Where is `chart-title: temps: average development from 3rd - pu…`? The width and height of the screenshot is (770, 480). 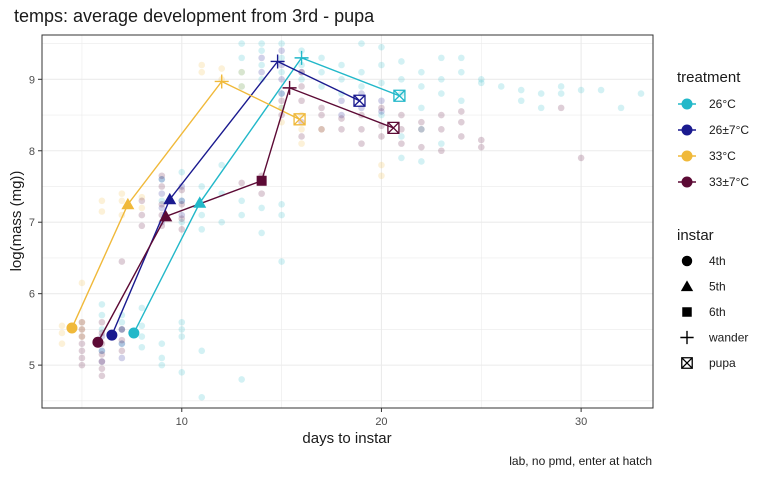 chart-title: temps: average development from 3rd - pu… is located at coordinates (194, 16).